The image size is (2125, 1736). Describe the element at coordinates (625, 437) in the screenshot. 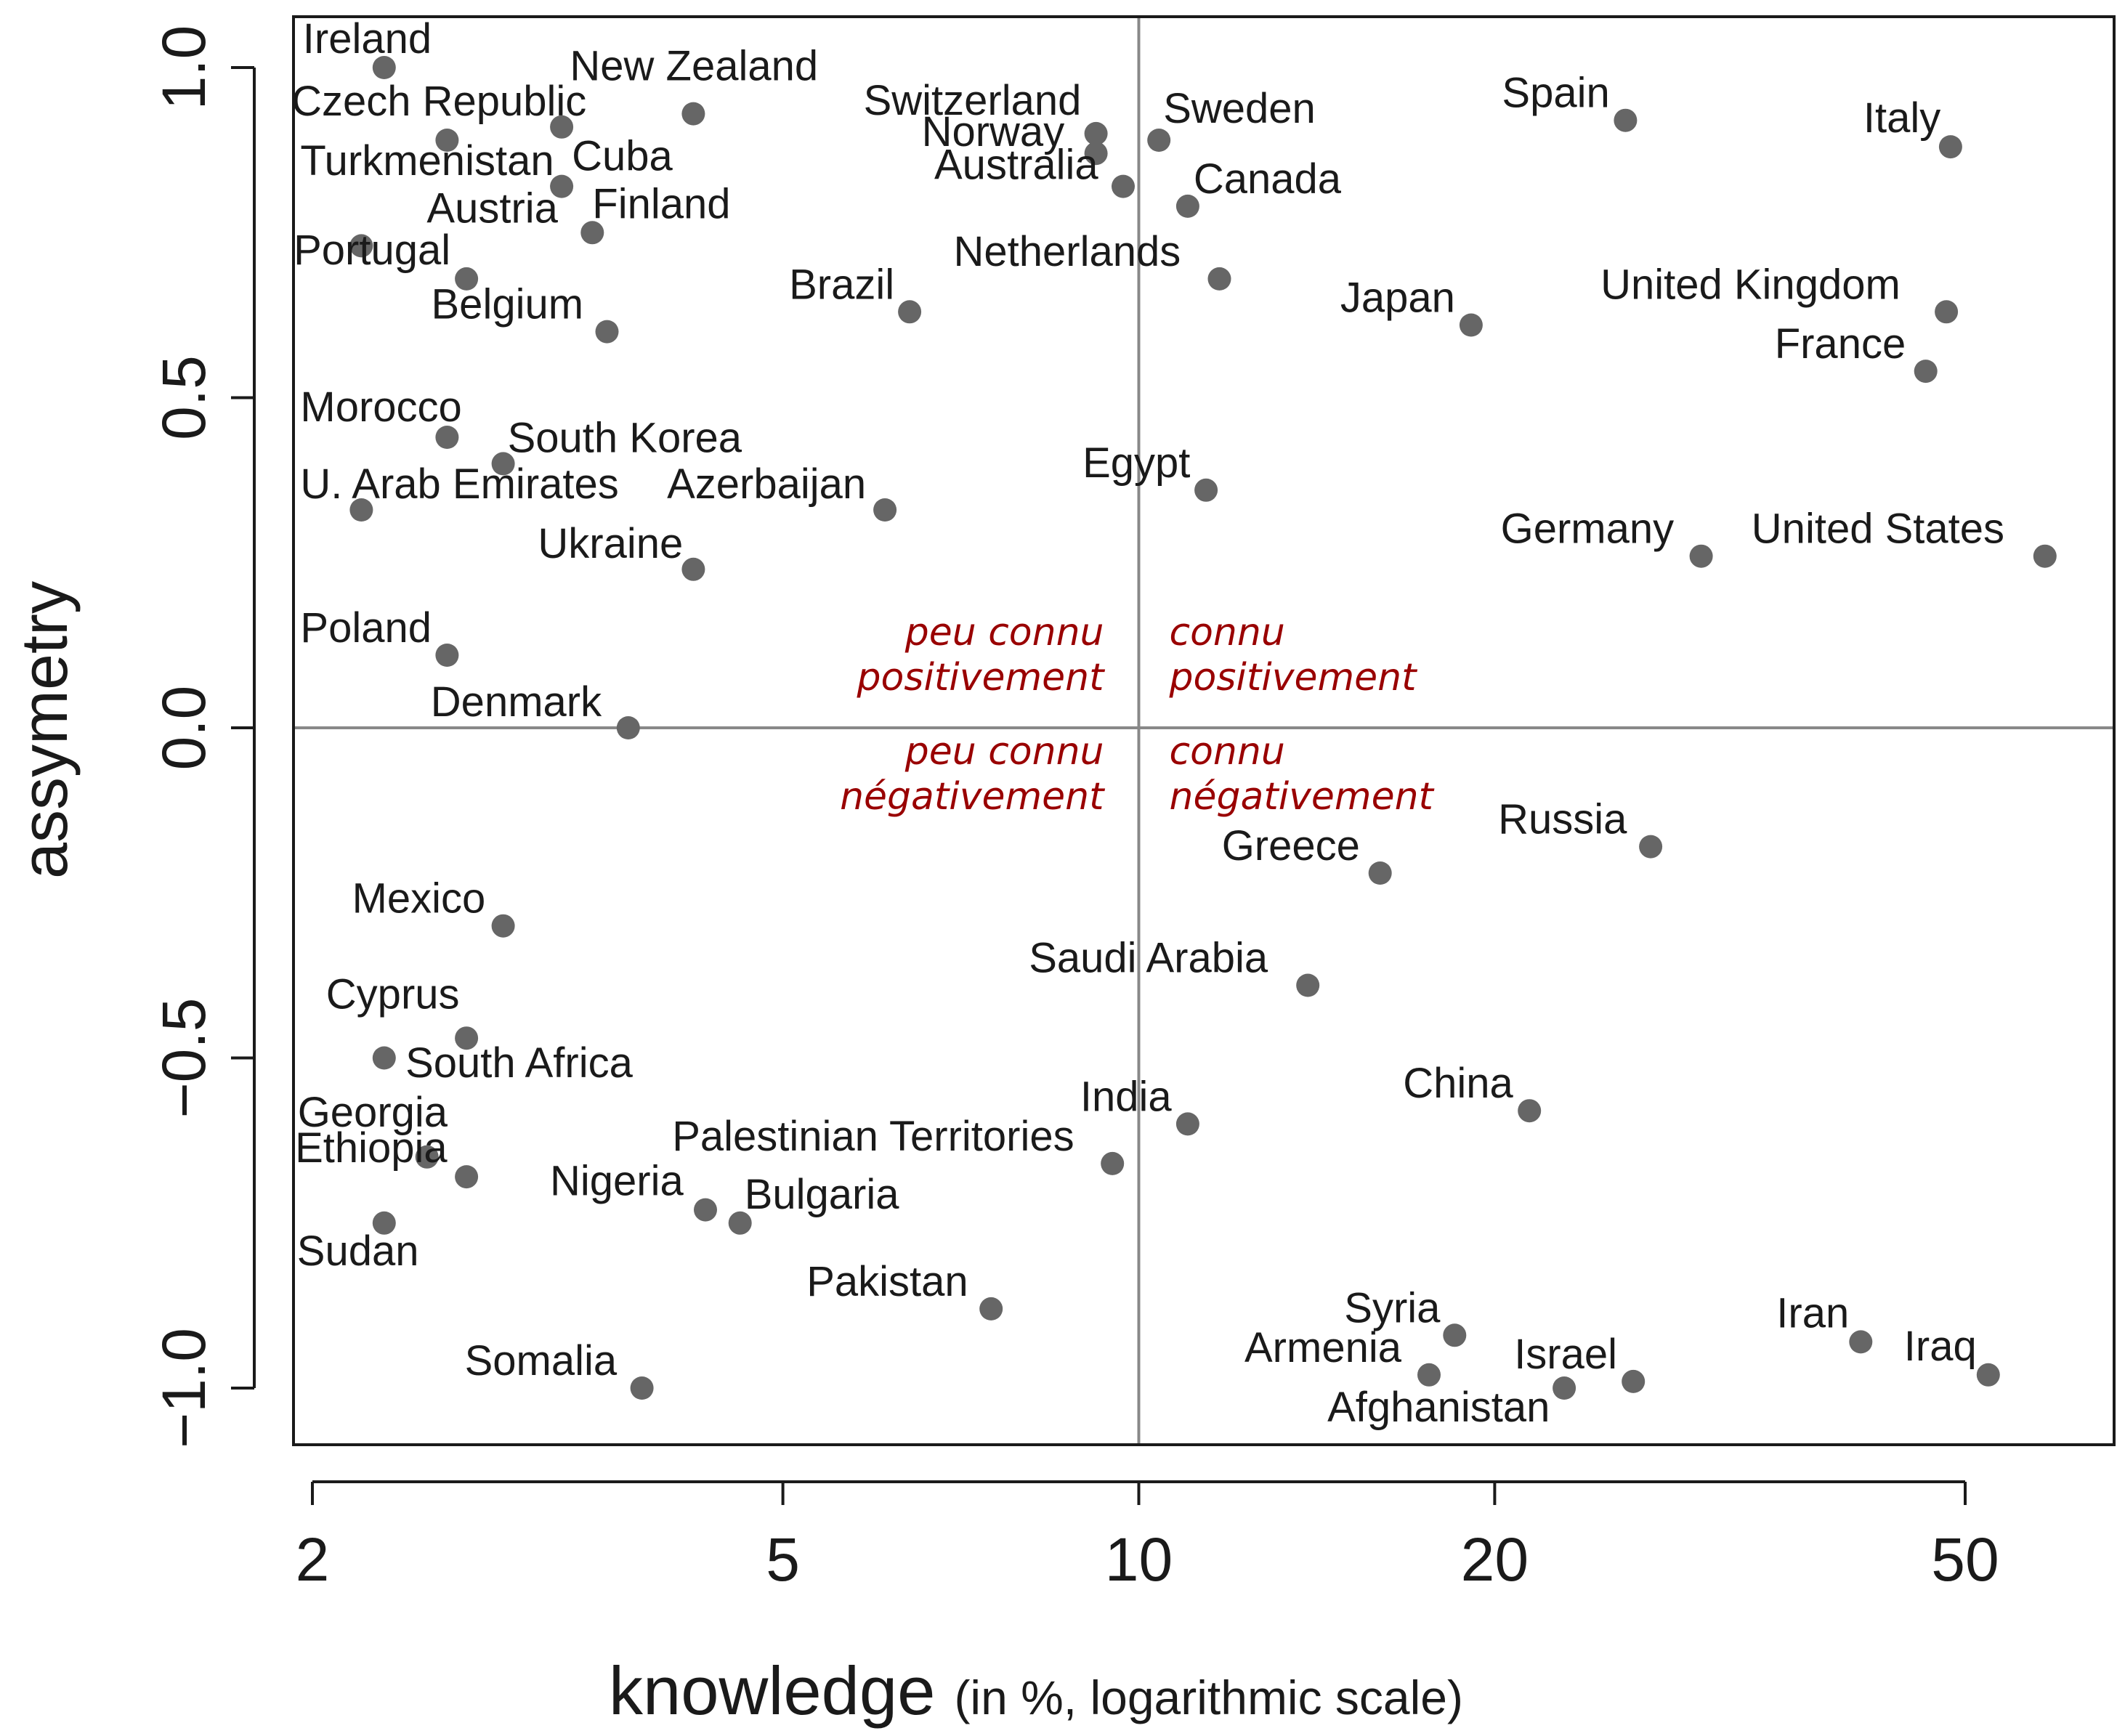

I see `point-label: South Korea` at that location.